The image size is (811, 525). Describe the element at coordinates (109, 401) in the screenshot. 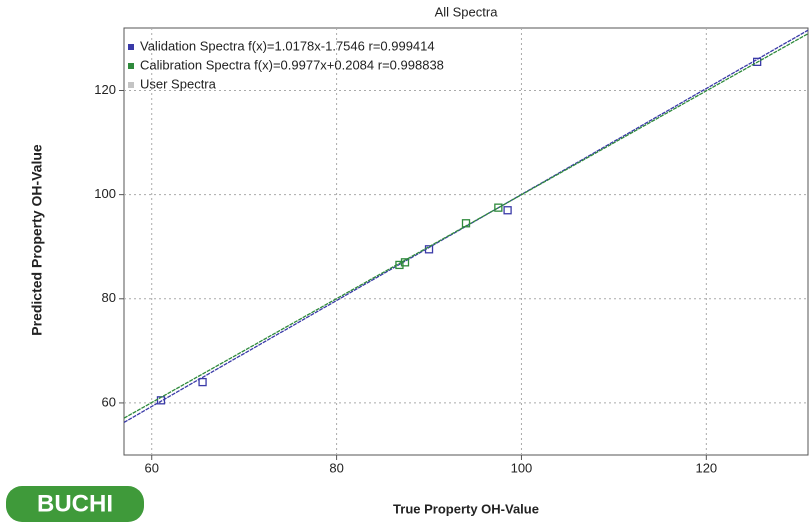

I see `y-tick-label: 60` at that location.